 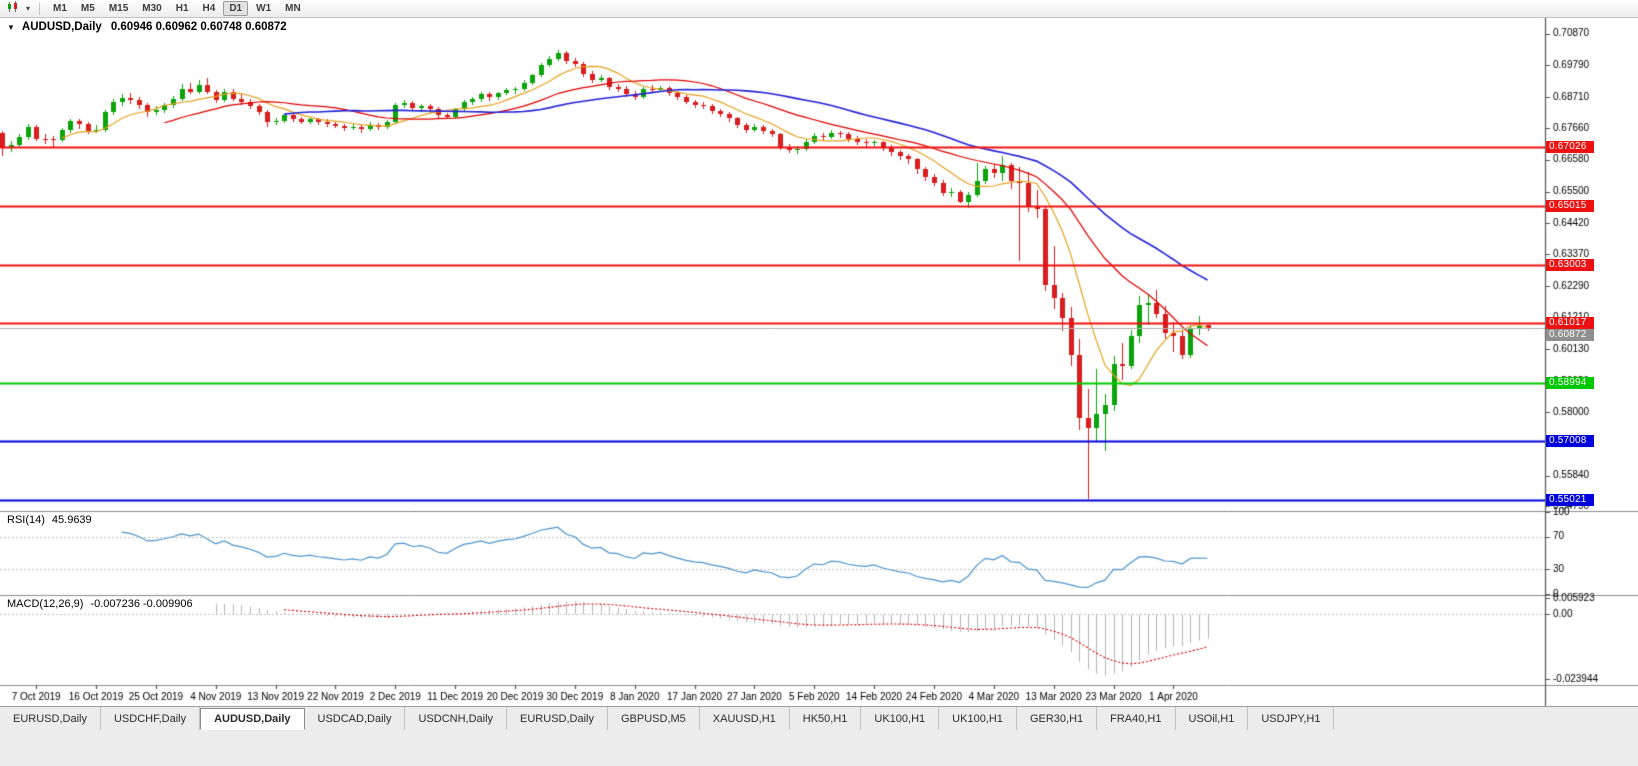 I want to click on timeframe-button-d1: D1, so click(x=236, y=8).